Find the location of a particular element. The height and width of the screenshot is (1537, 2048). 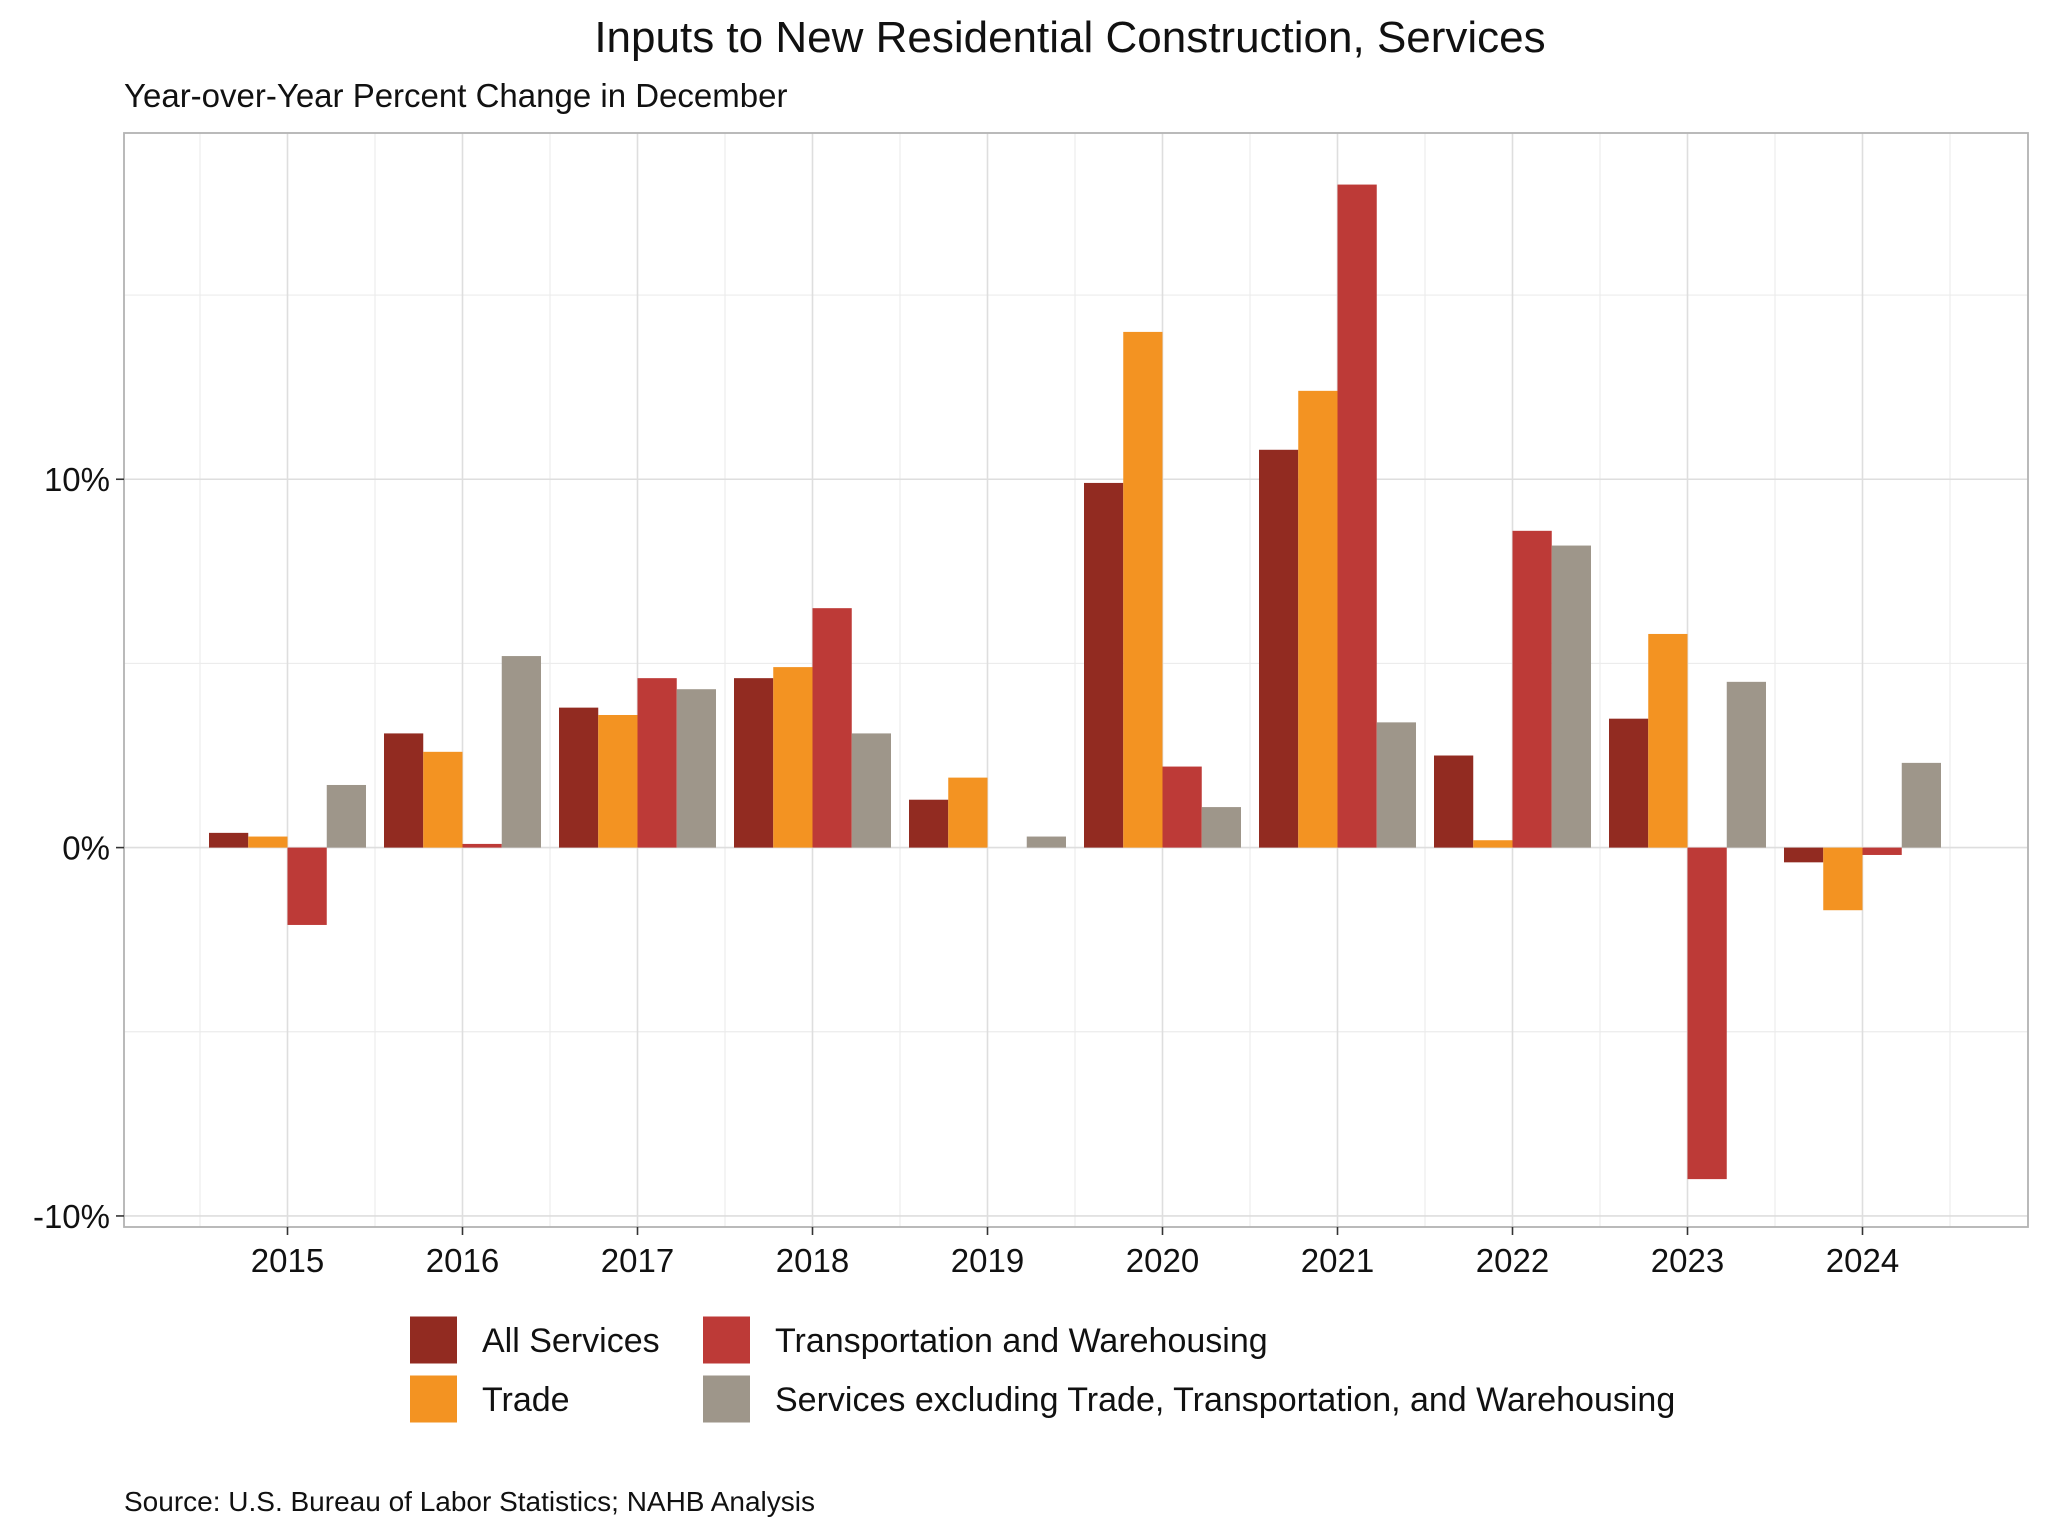

bar-2021-transportation-and-warehousing is located at coordinates (1357, 516).